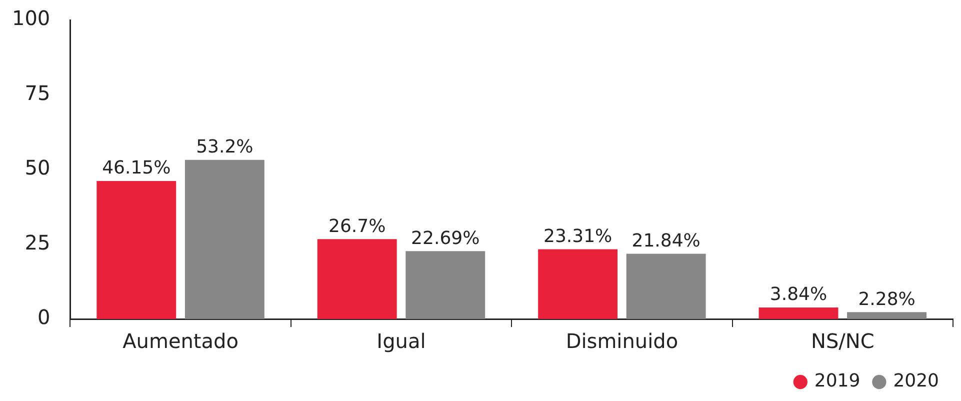  What do you see at coordinates (916, 381) in the screenshot?
I see `legend-label: 2020` at bounding box center [916, 381].